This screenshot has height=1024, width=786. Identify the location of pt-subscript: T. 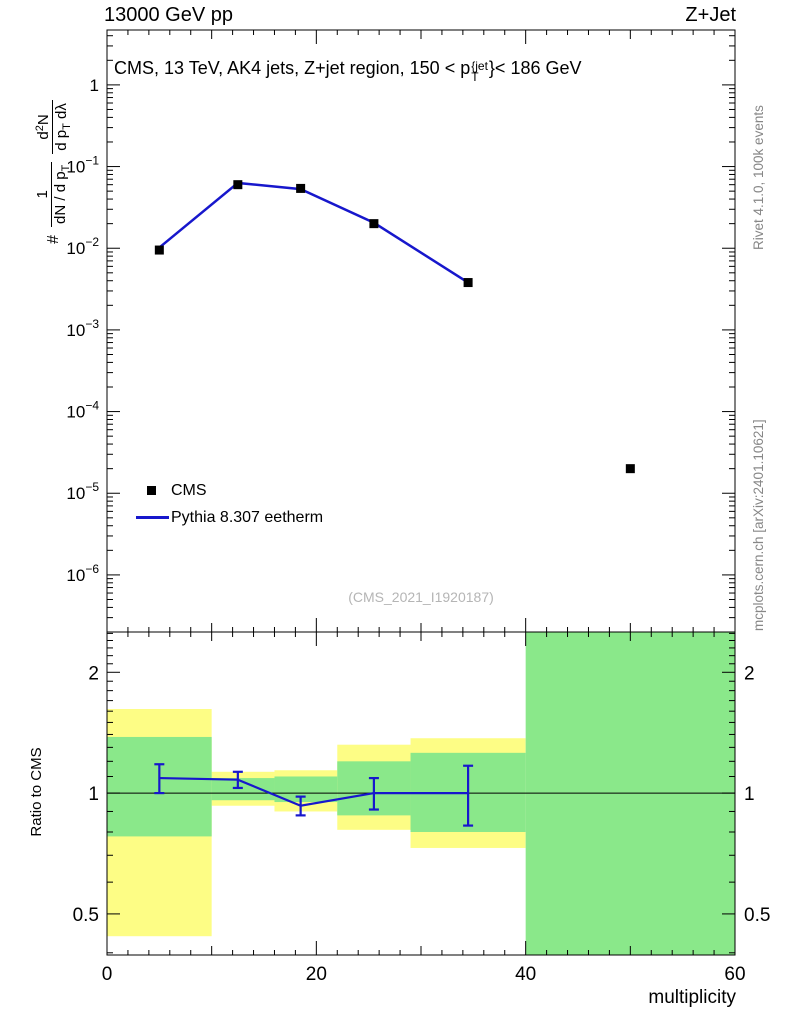
(475, 77).